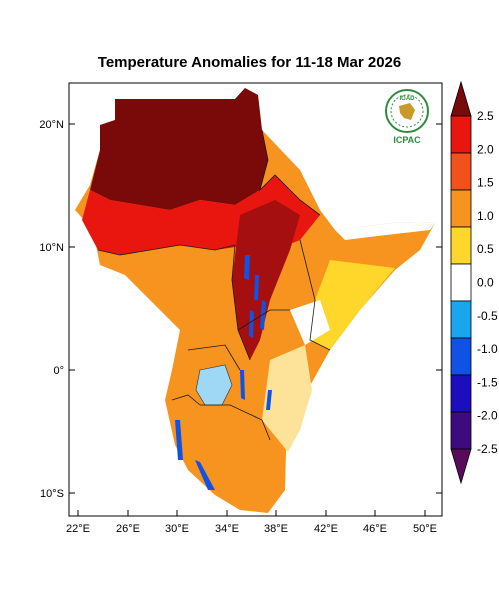 The image size is (499, 600). I want to click on lon-tick-label: 42°E, so click(326, 529).